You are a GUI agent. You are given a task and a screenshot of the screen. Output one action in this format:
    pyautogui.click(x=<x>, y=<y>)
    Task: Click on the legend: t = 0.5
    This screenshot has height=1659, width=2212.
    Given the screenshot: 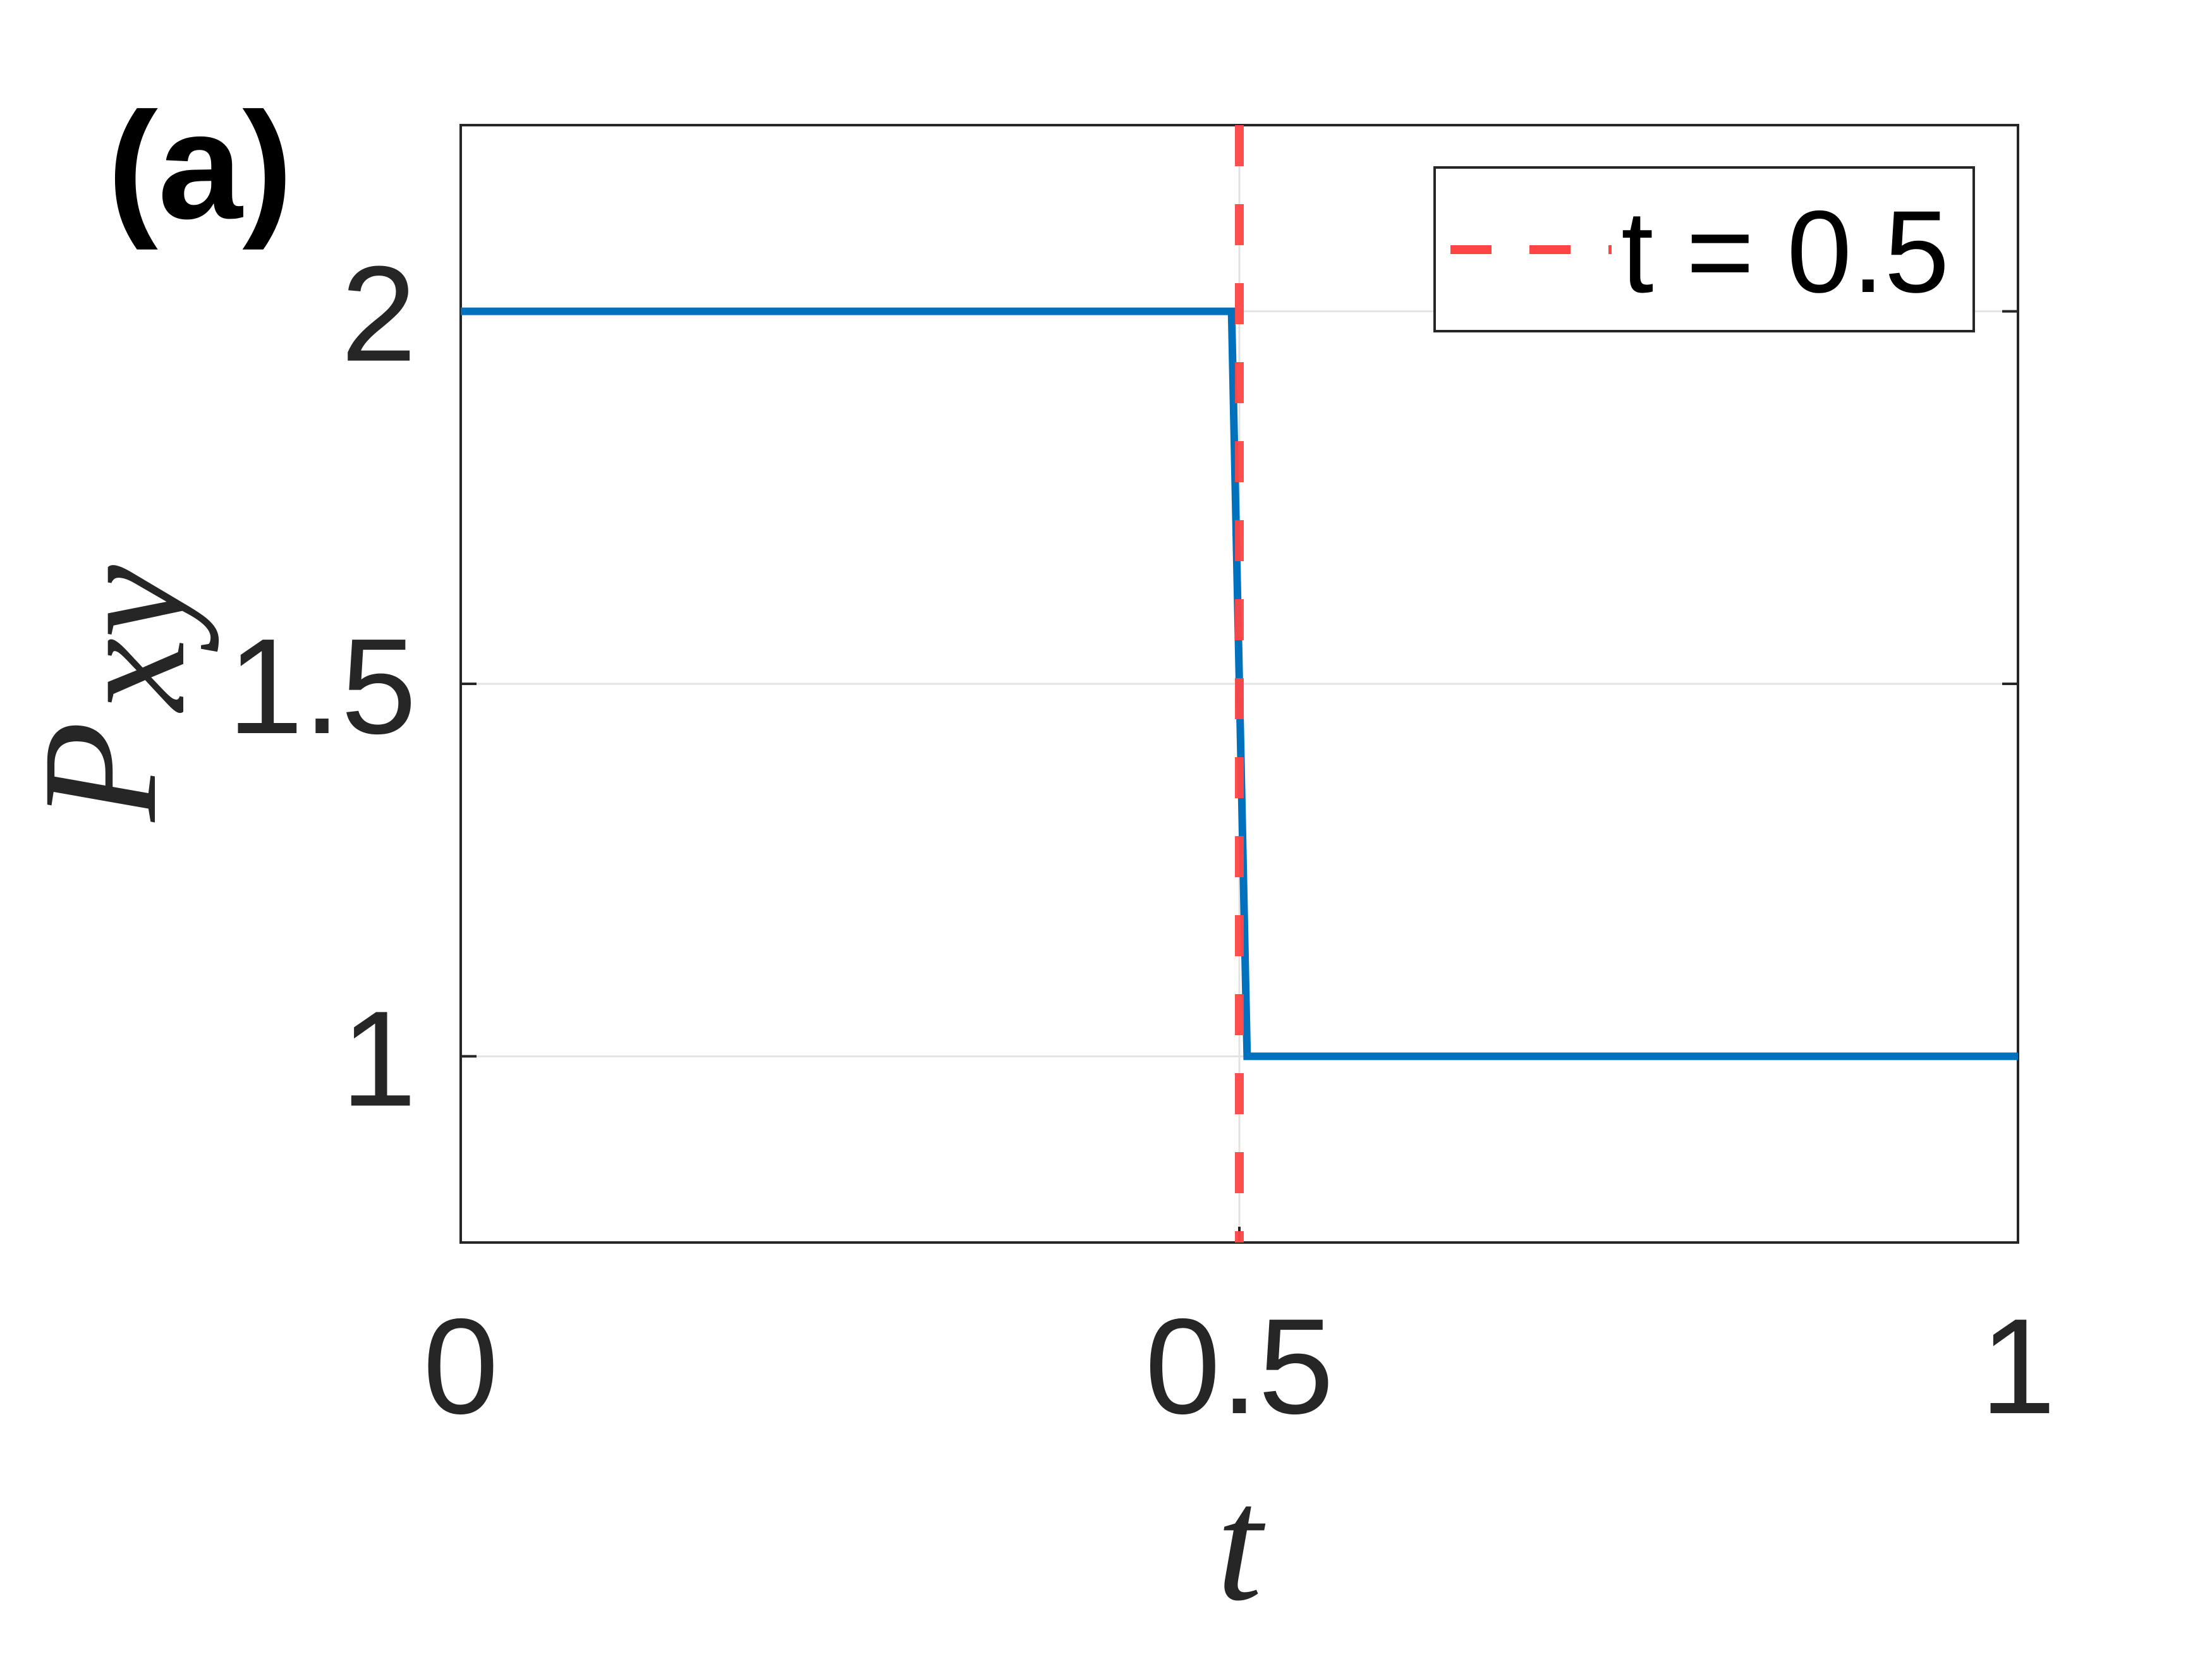 What is the action you would take?
    pyautogui.click(x=1704, y=249)
    